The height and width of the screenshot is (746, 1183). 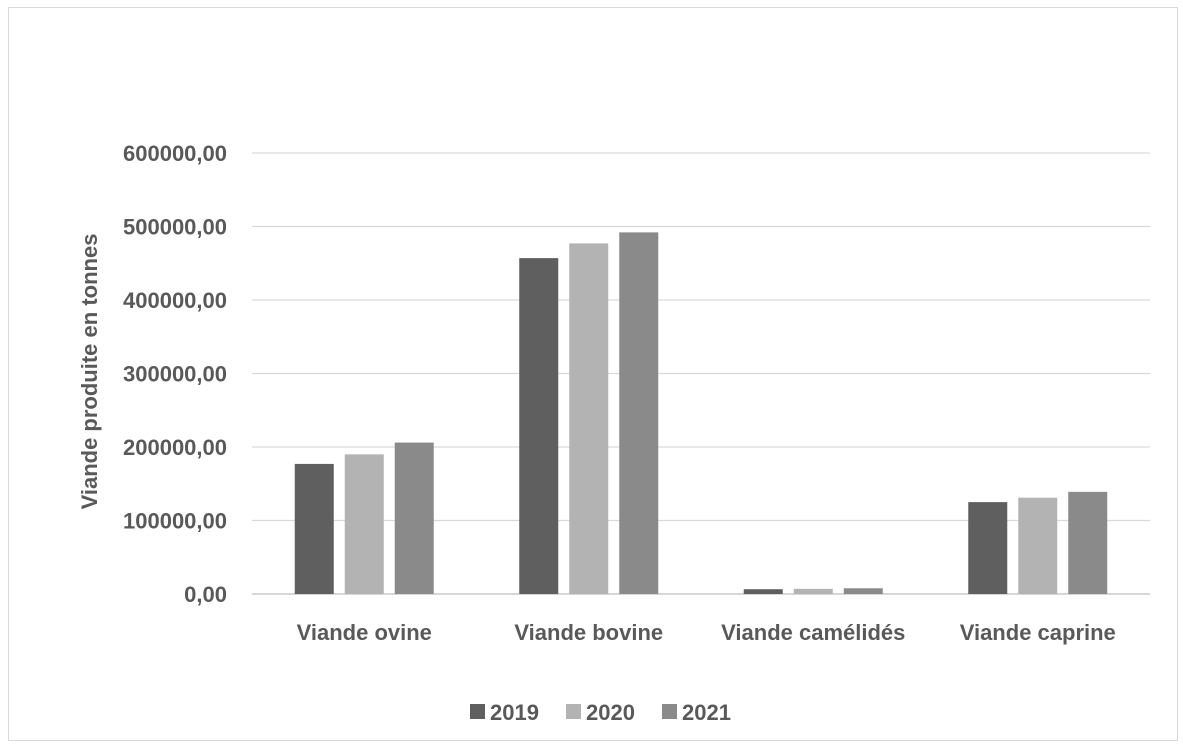 I want to click on x-tick-label: Viande camélidés, so click(x=813, y=632).